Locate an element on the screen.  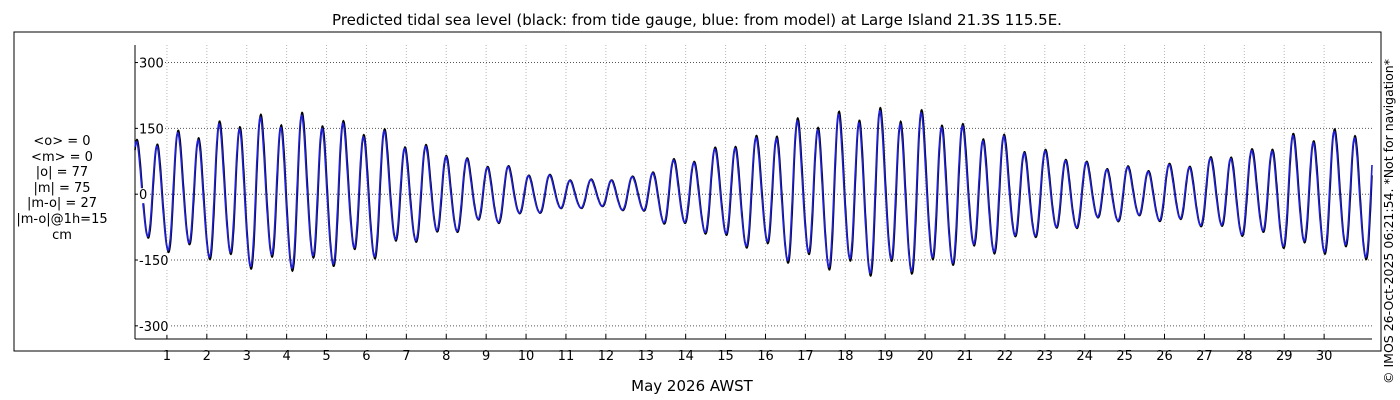
x-axis-label: May 2026 AWST is located at coordinates (692, 386).